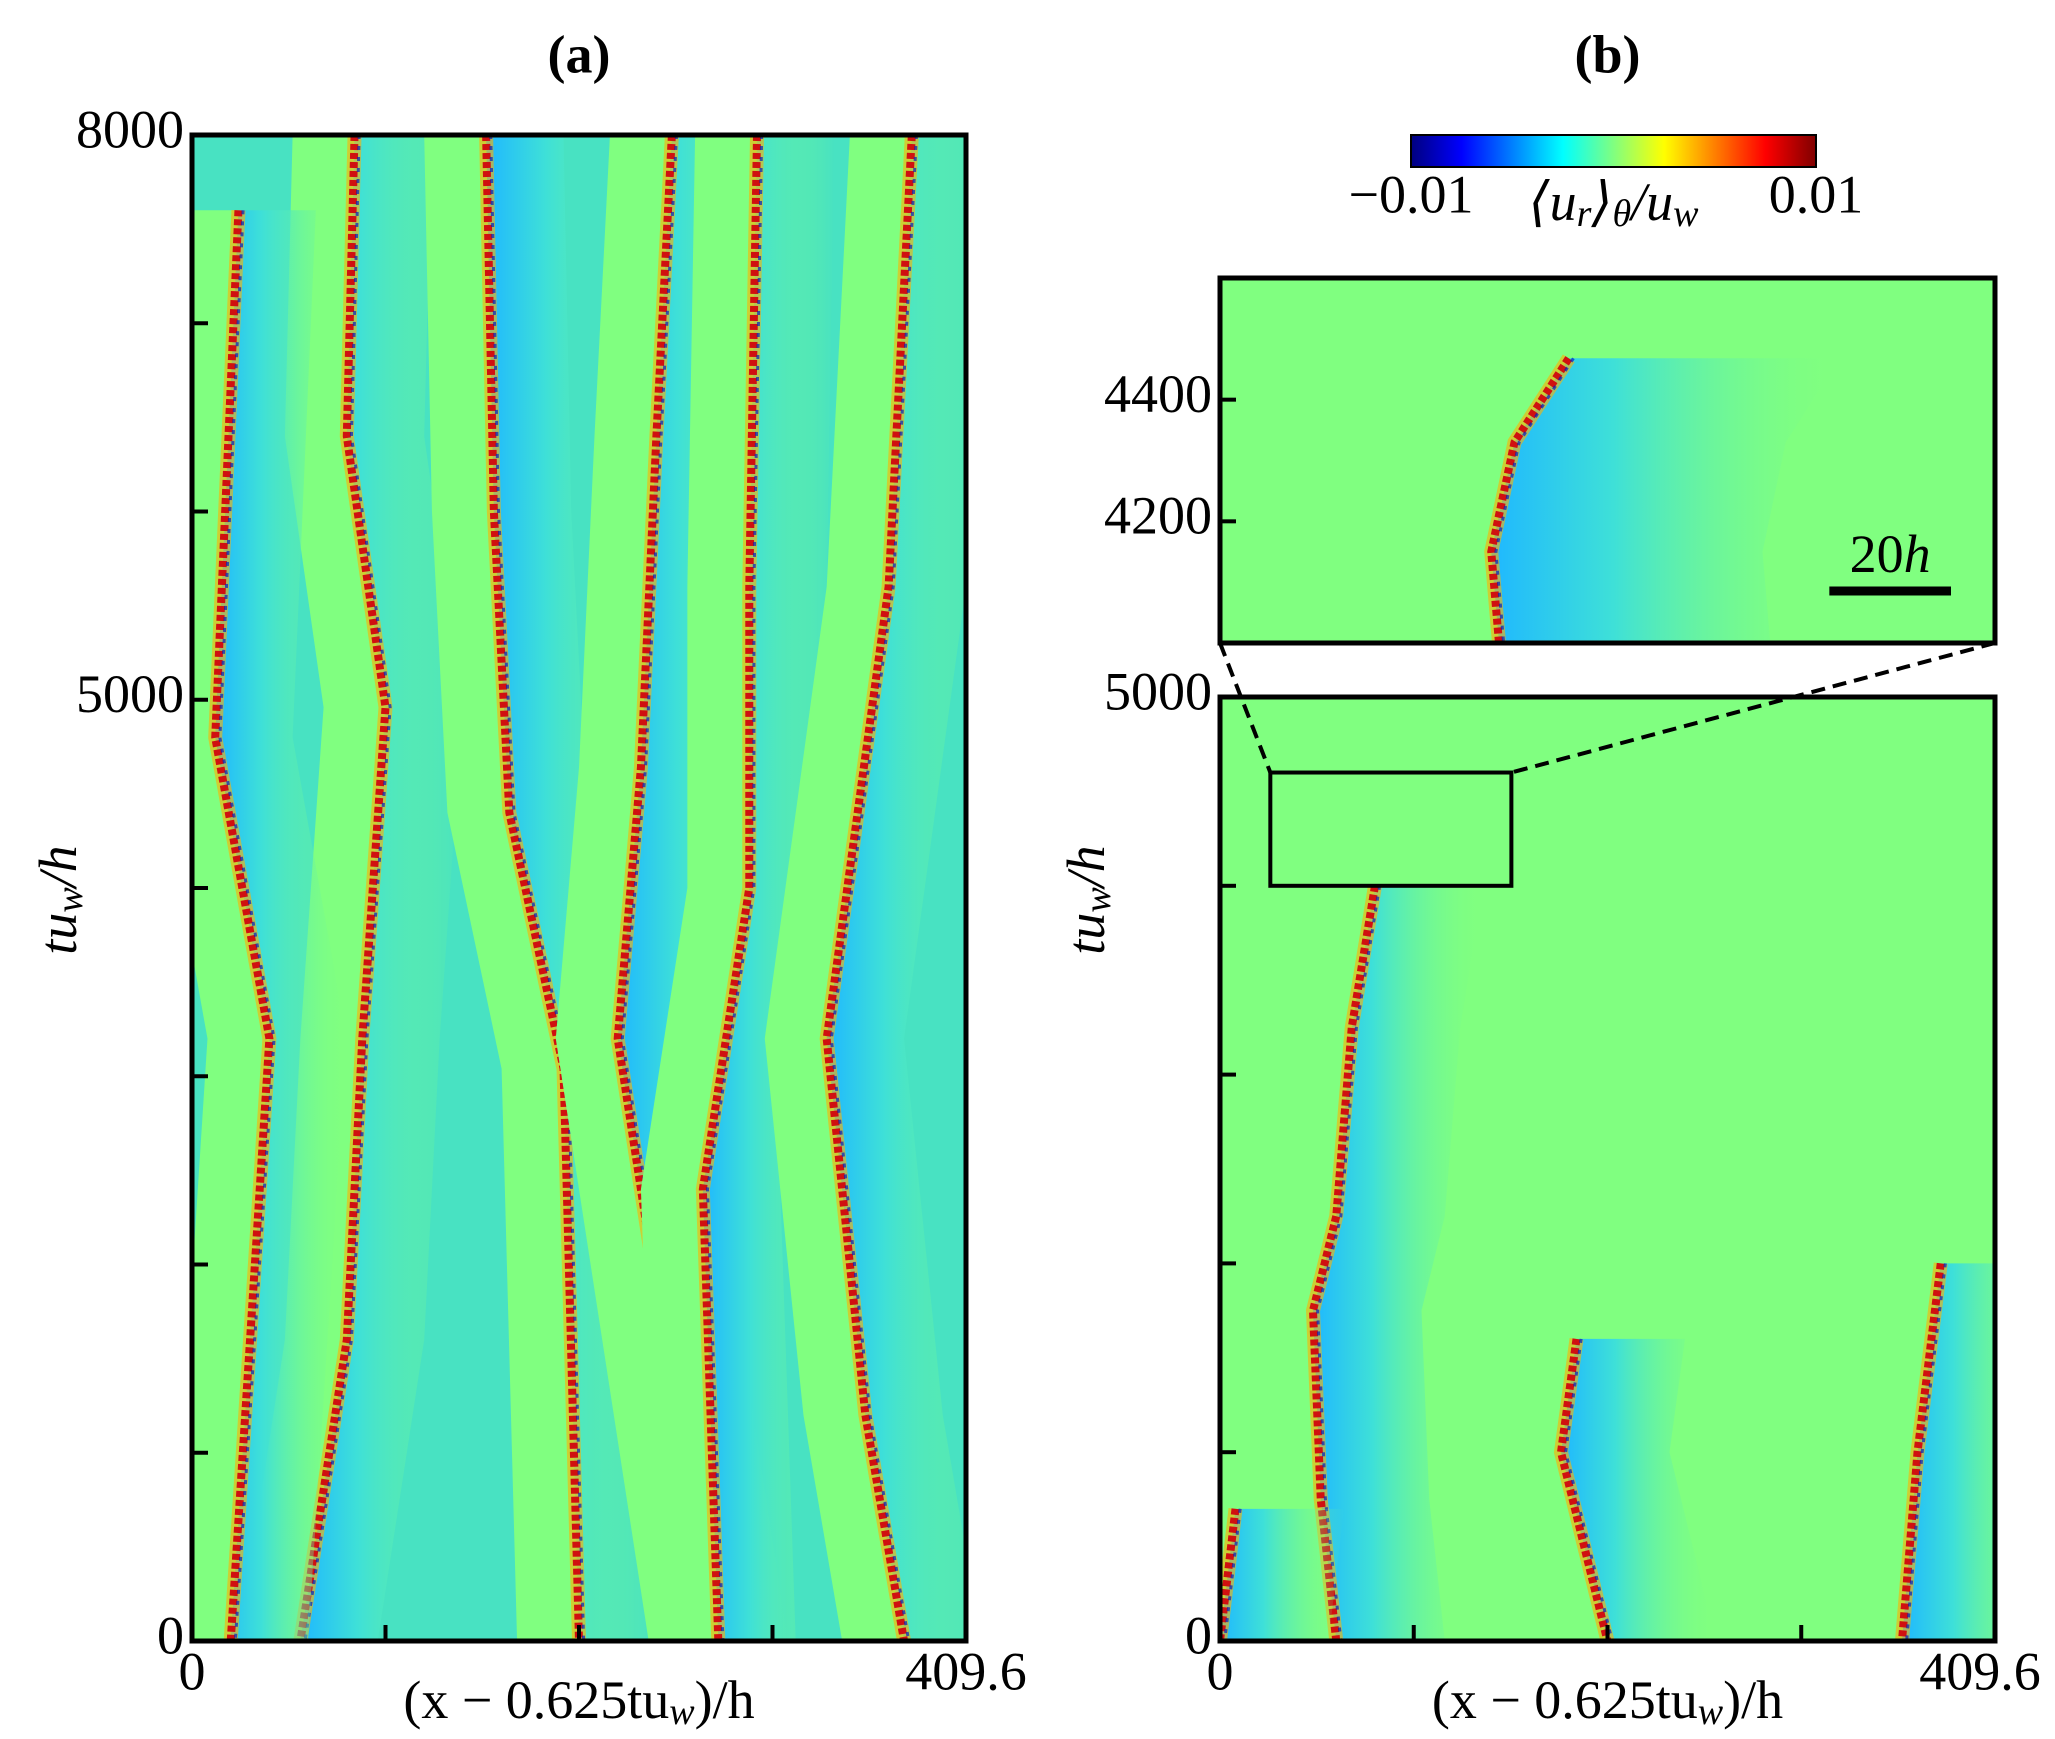 The width and height of the screenshot is (2055, 1739). Describe the element at coordinates (1621, 214) in the screenshot. I see `colorbar-label-part: θ` at that location.